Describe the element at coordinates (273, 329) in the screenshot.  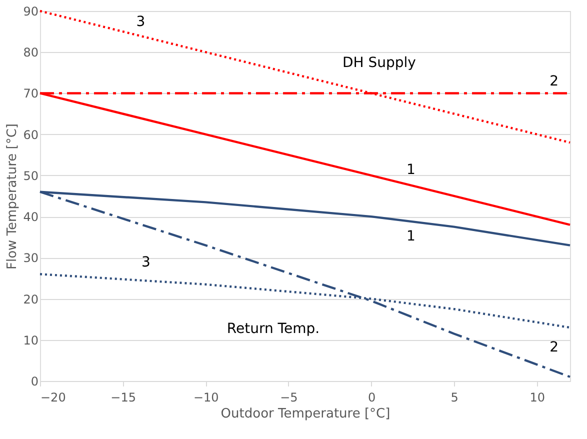
I see `annotation: Return Temp.` at that location.